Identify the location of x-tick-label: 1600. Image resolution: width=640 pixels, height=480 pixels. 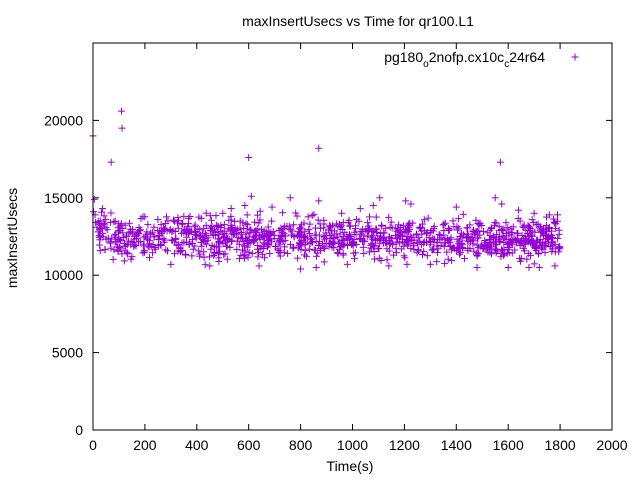
(508, 445).